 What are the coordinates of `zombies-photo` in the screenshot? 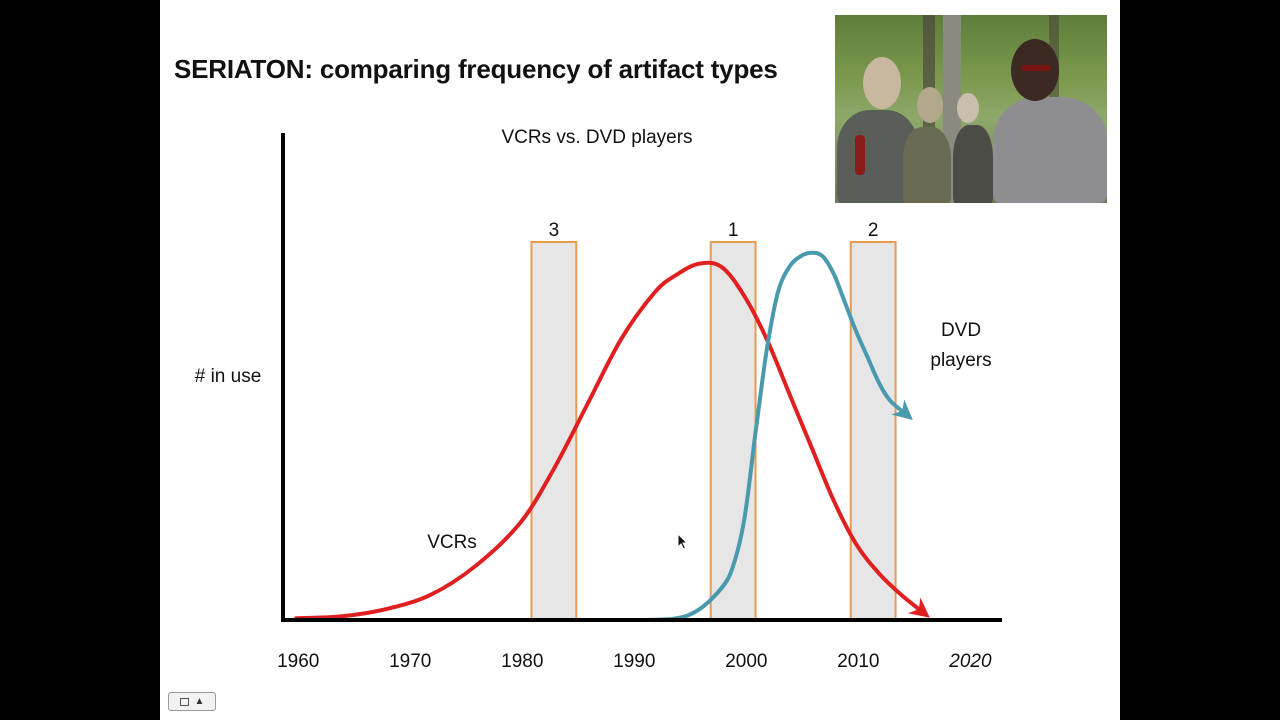 It's located at (971, 109).